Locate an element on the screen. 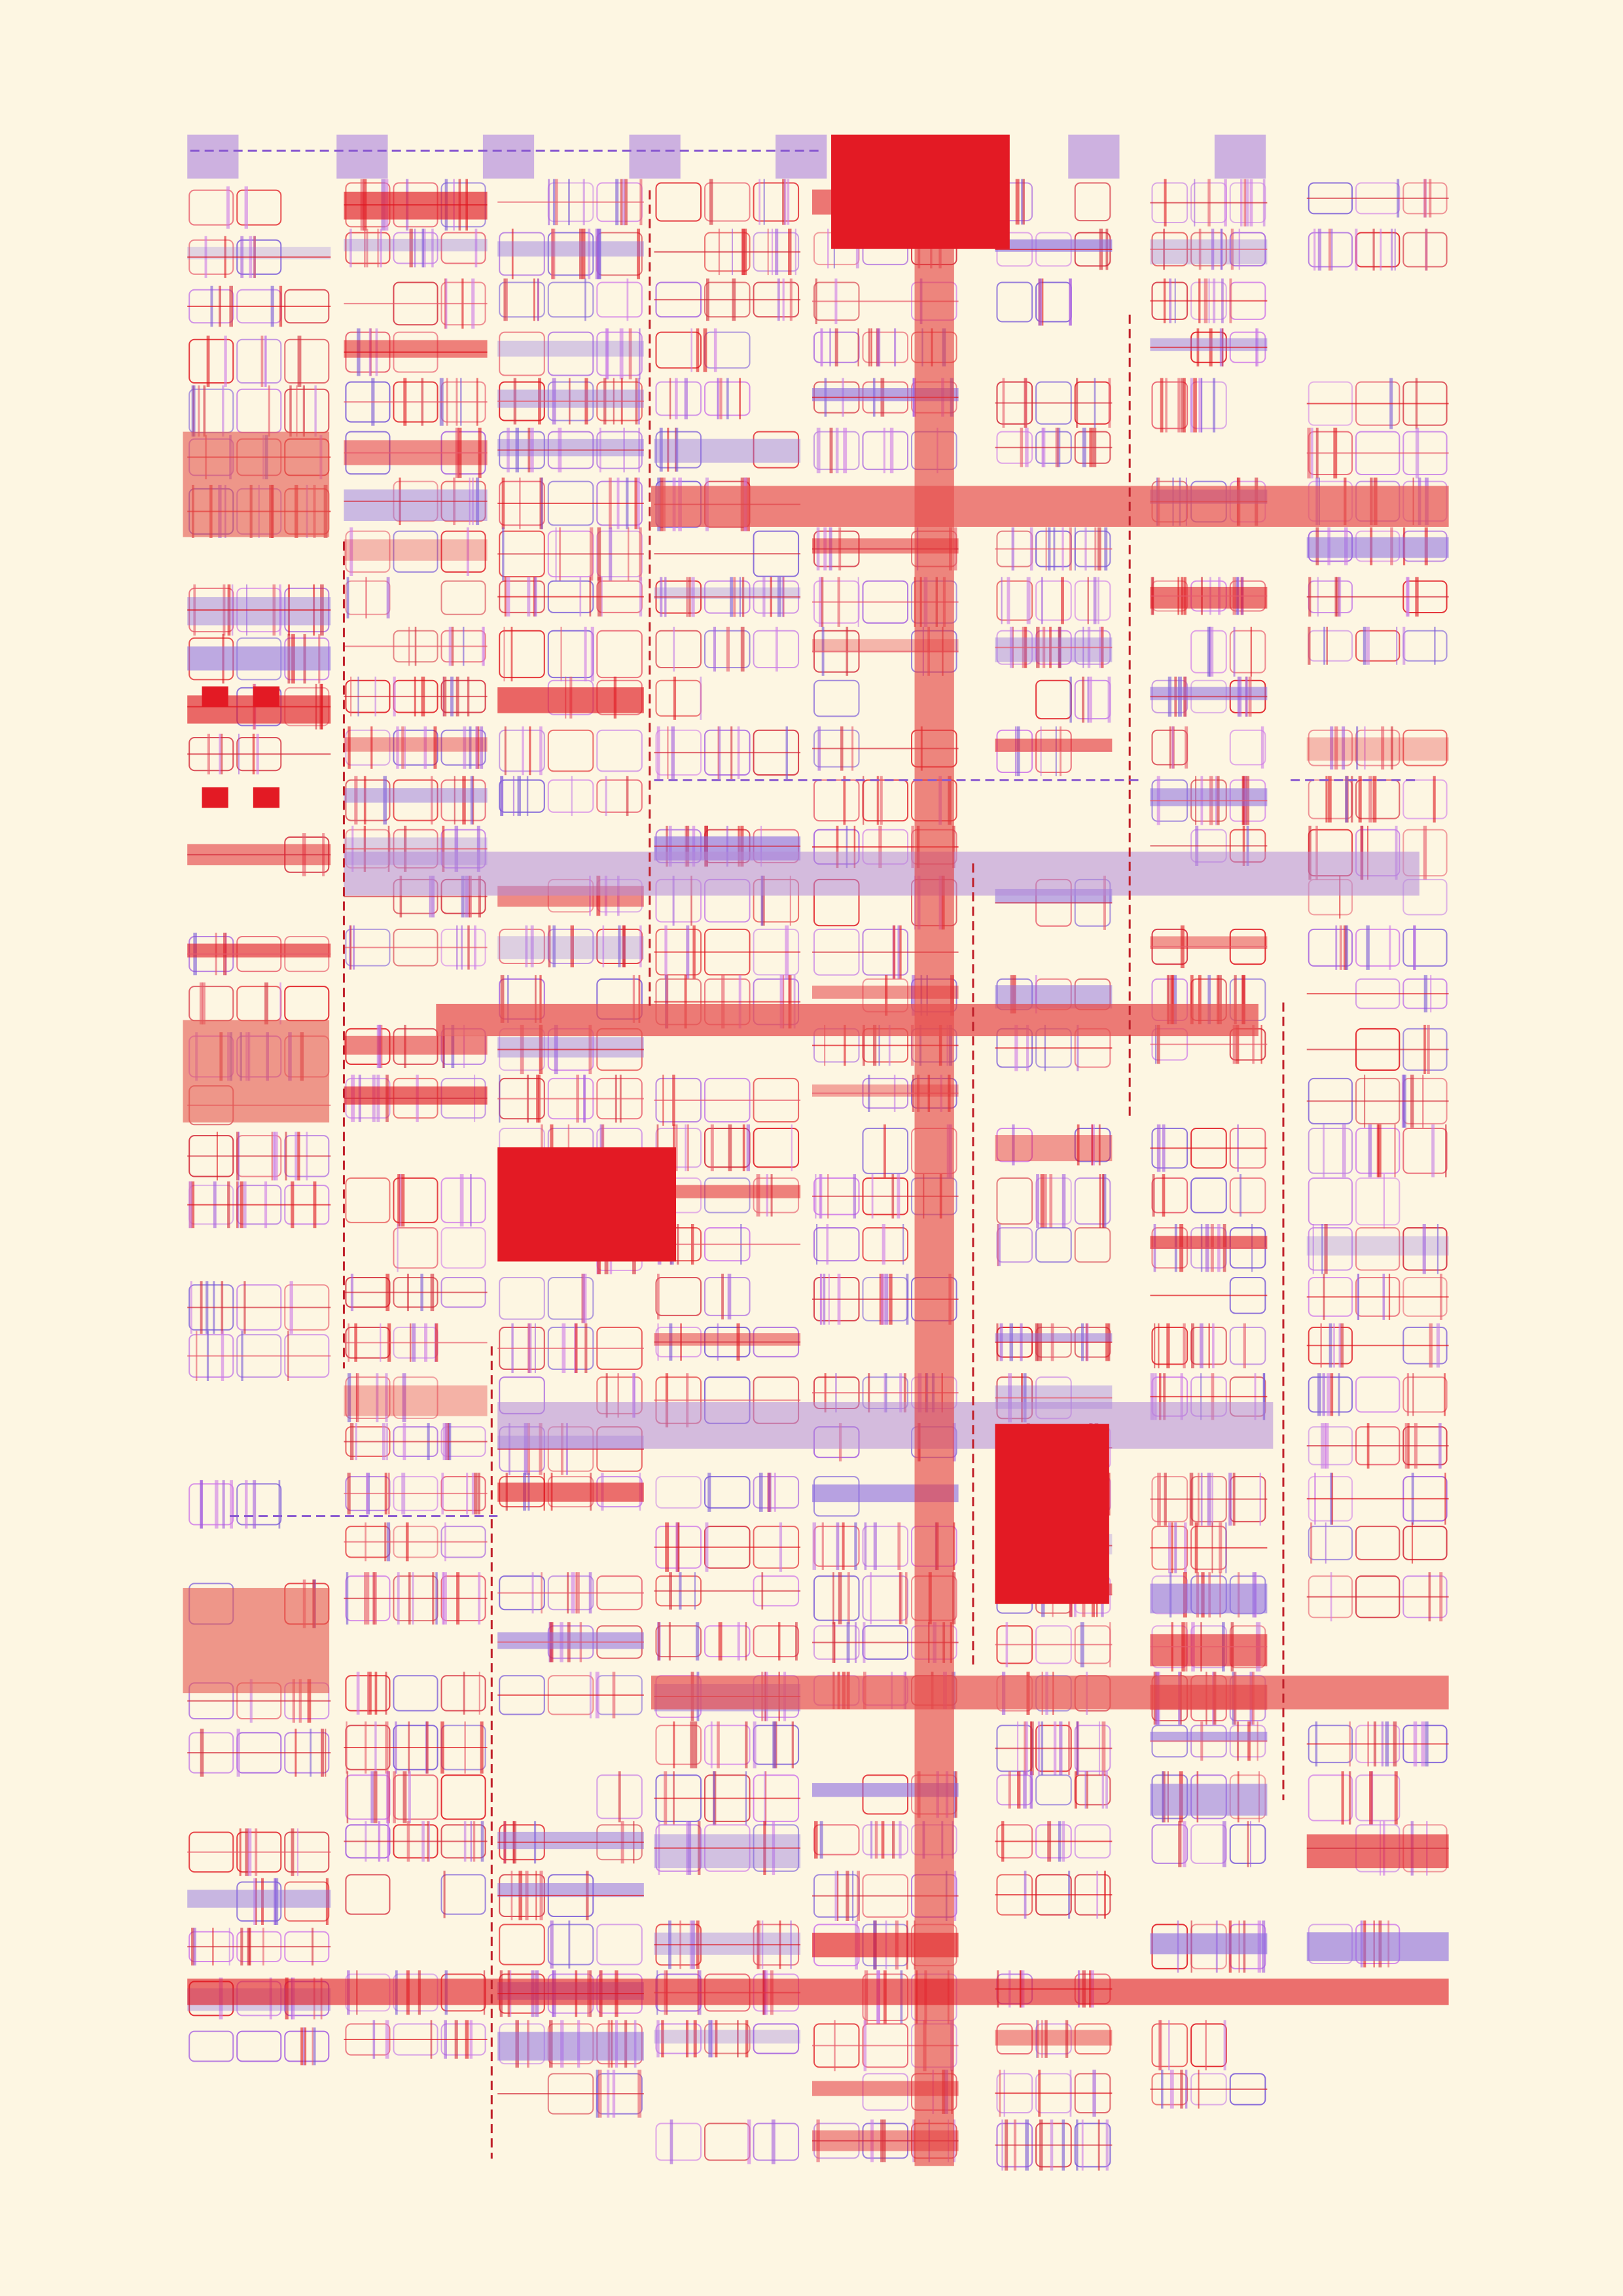  red-dot is located at coordinates (215, 696).